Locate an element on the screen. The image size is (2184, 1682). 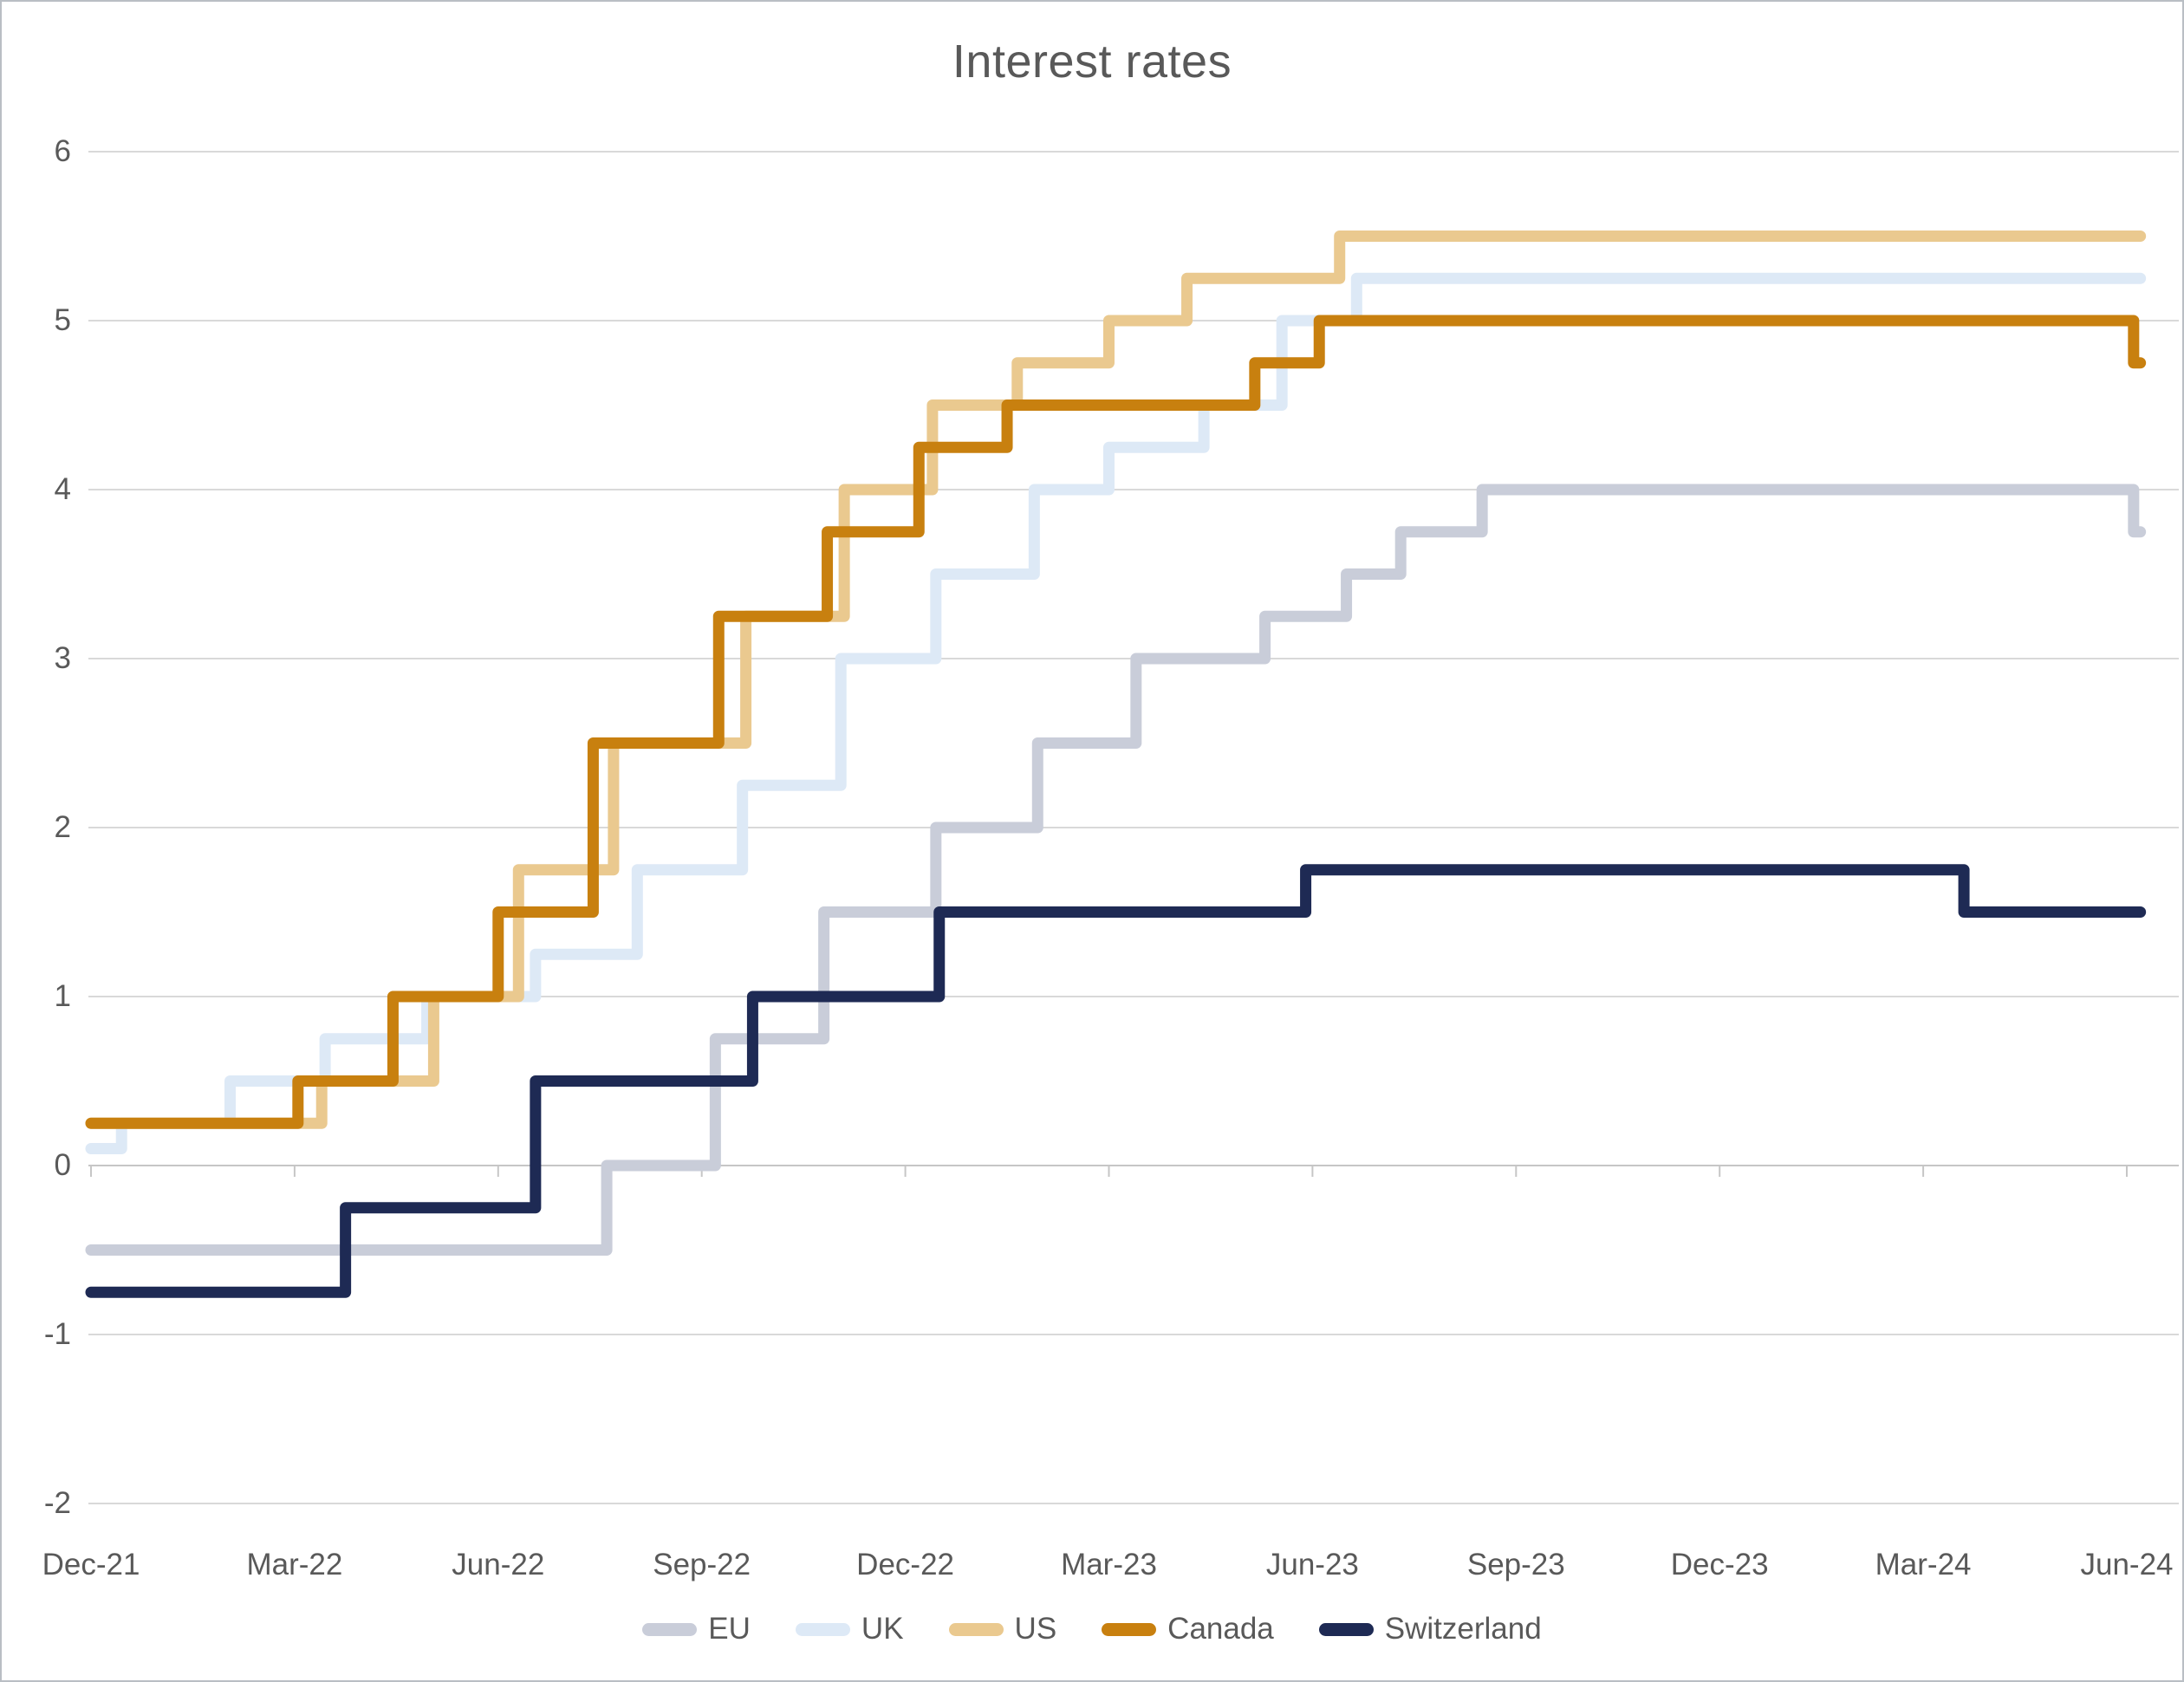
x-axis-label: Sep-23 is located at coordinates (1515, 1564).